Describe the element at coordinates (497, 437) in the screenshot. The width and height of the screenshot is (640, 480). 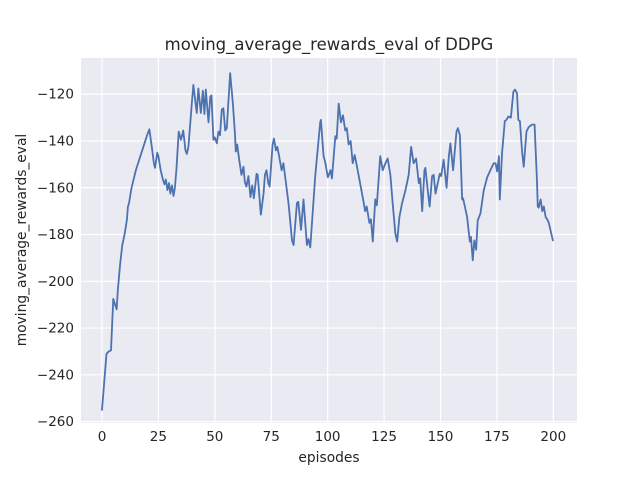
I see `x-tick-label: 175` at that location.